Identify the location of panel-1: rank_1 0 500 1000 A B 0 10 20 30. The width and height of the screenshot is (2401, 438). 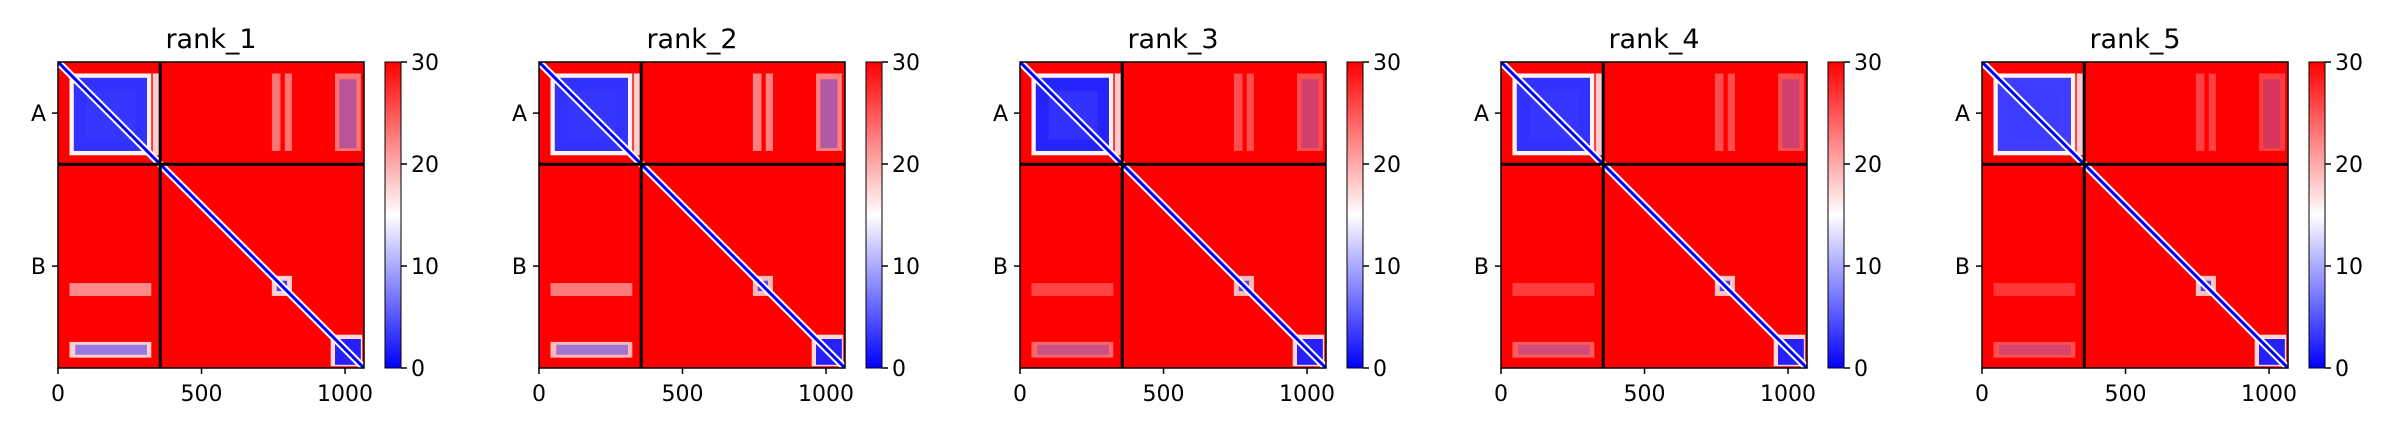
(235, 215).